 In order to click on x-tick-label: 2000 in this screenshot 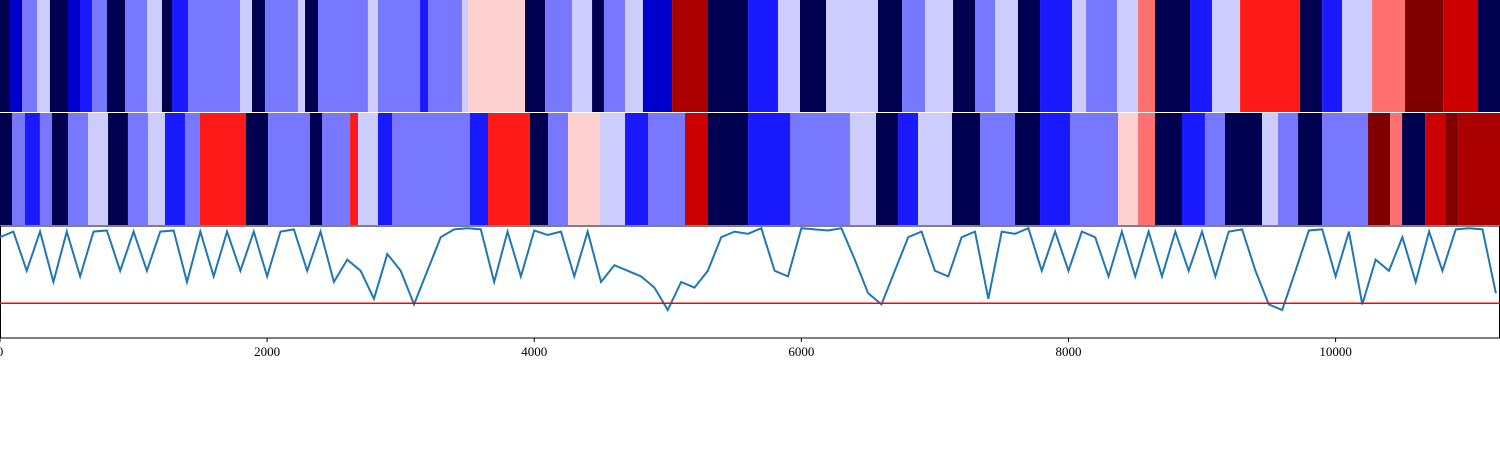, I will do `click(267, 351)`.